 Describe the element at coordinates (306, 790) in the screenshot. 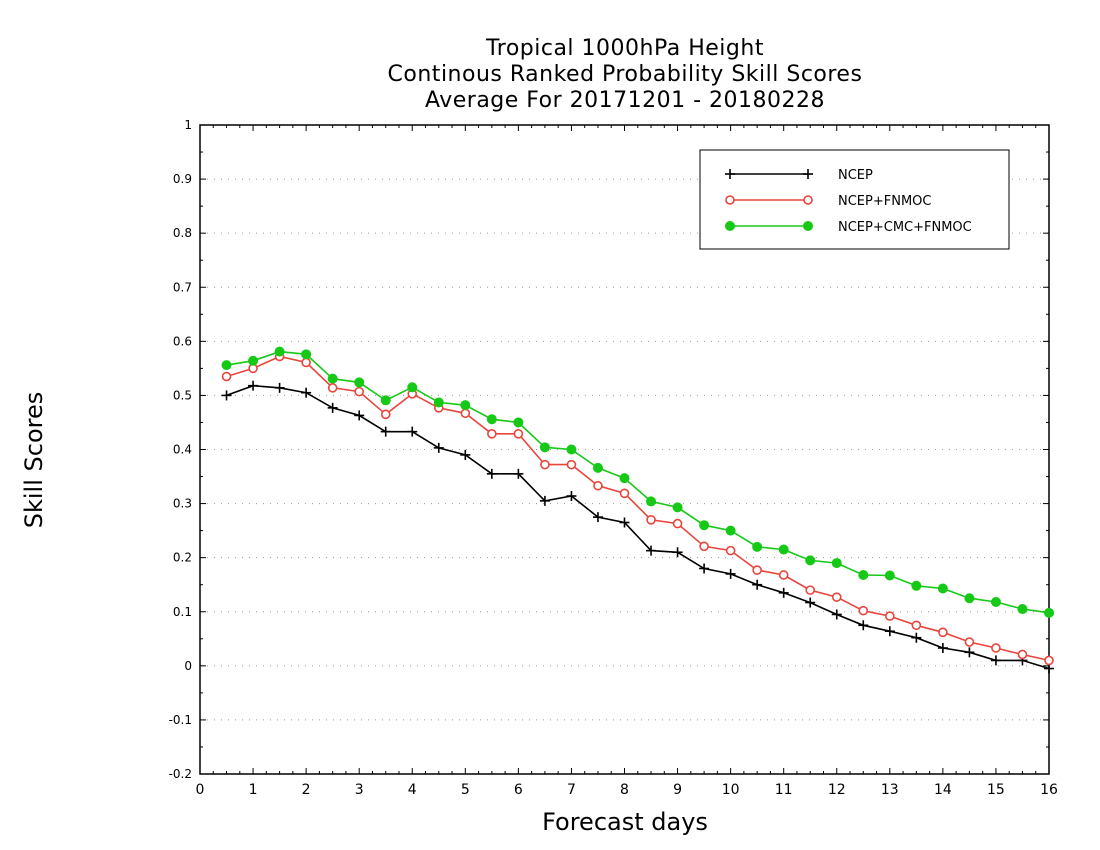

I see `x-tick-label: 2` at that location.